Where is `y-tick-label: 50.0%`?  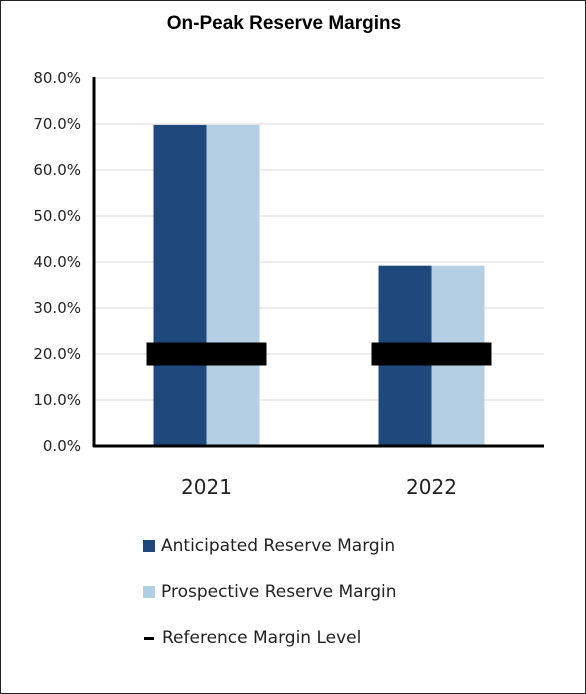 y-tick-label: 50.0% is located at coordinates (57, 216).